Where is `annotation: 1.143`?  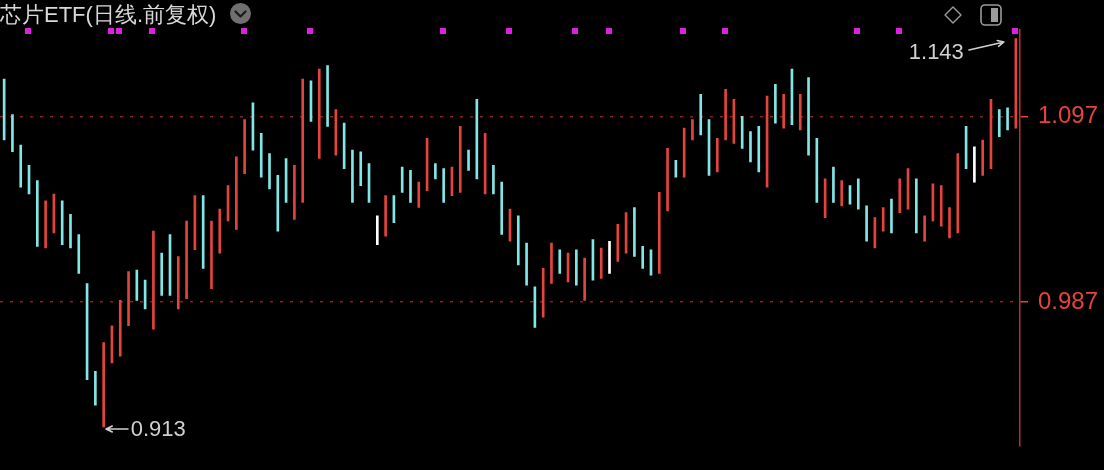
annotation: 1.143 is located at coordinates (936, 51).